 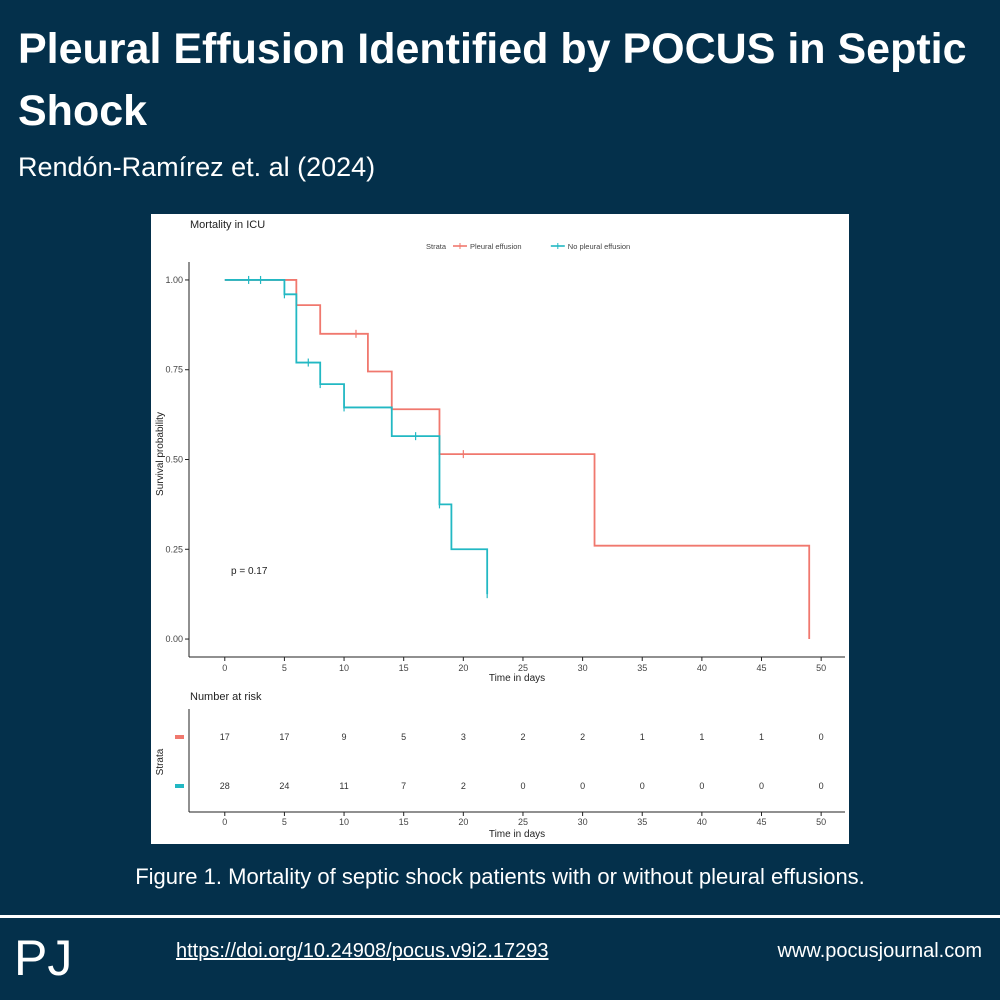 I want to click on x-tick-label: 45, so click(x=762, y=668).